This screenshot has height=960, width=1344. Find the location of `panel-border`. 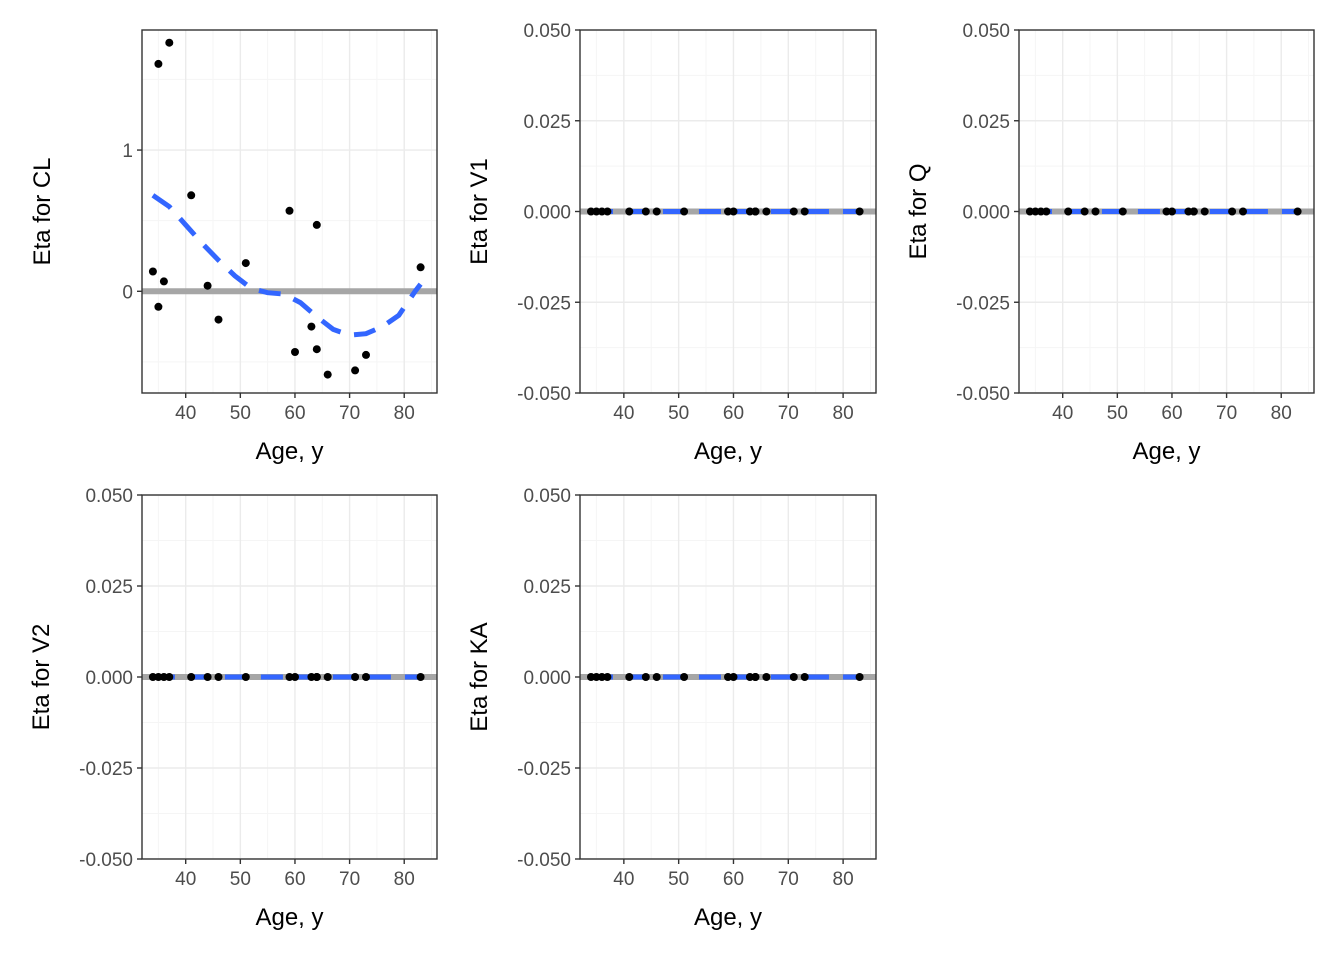

panel-border is located at coordinates (289, 211).